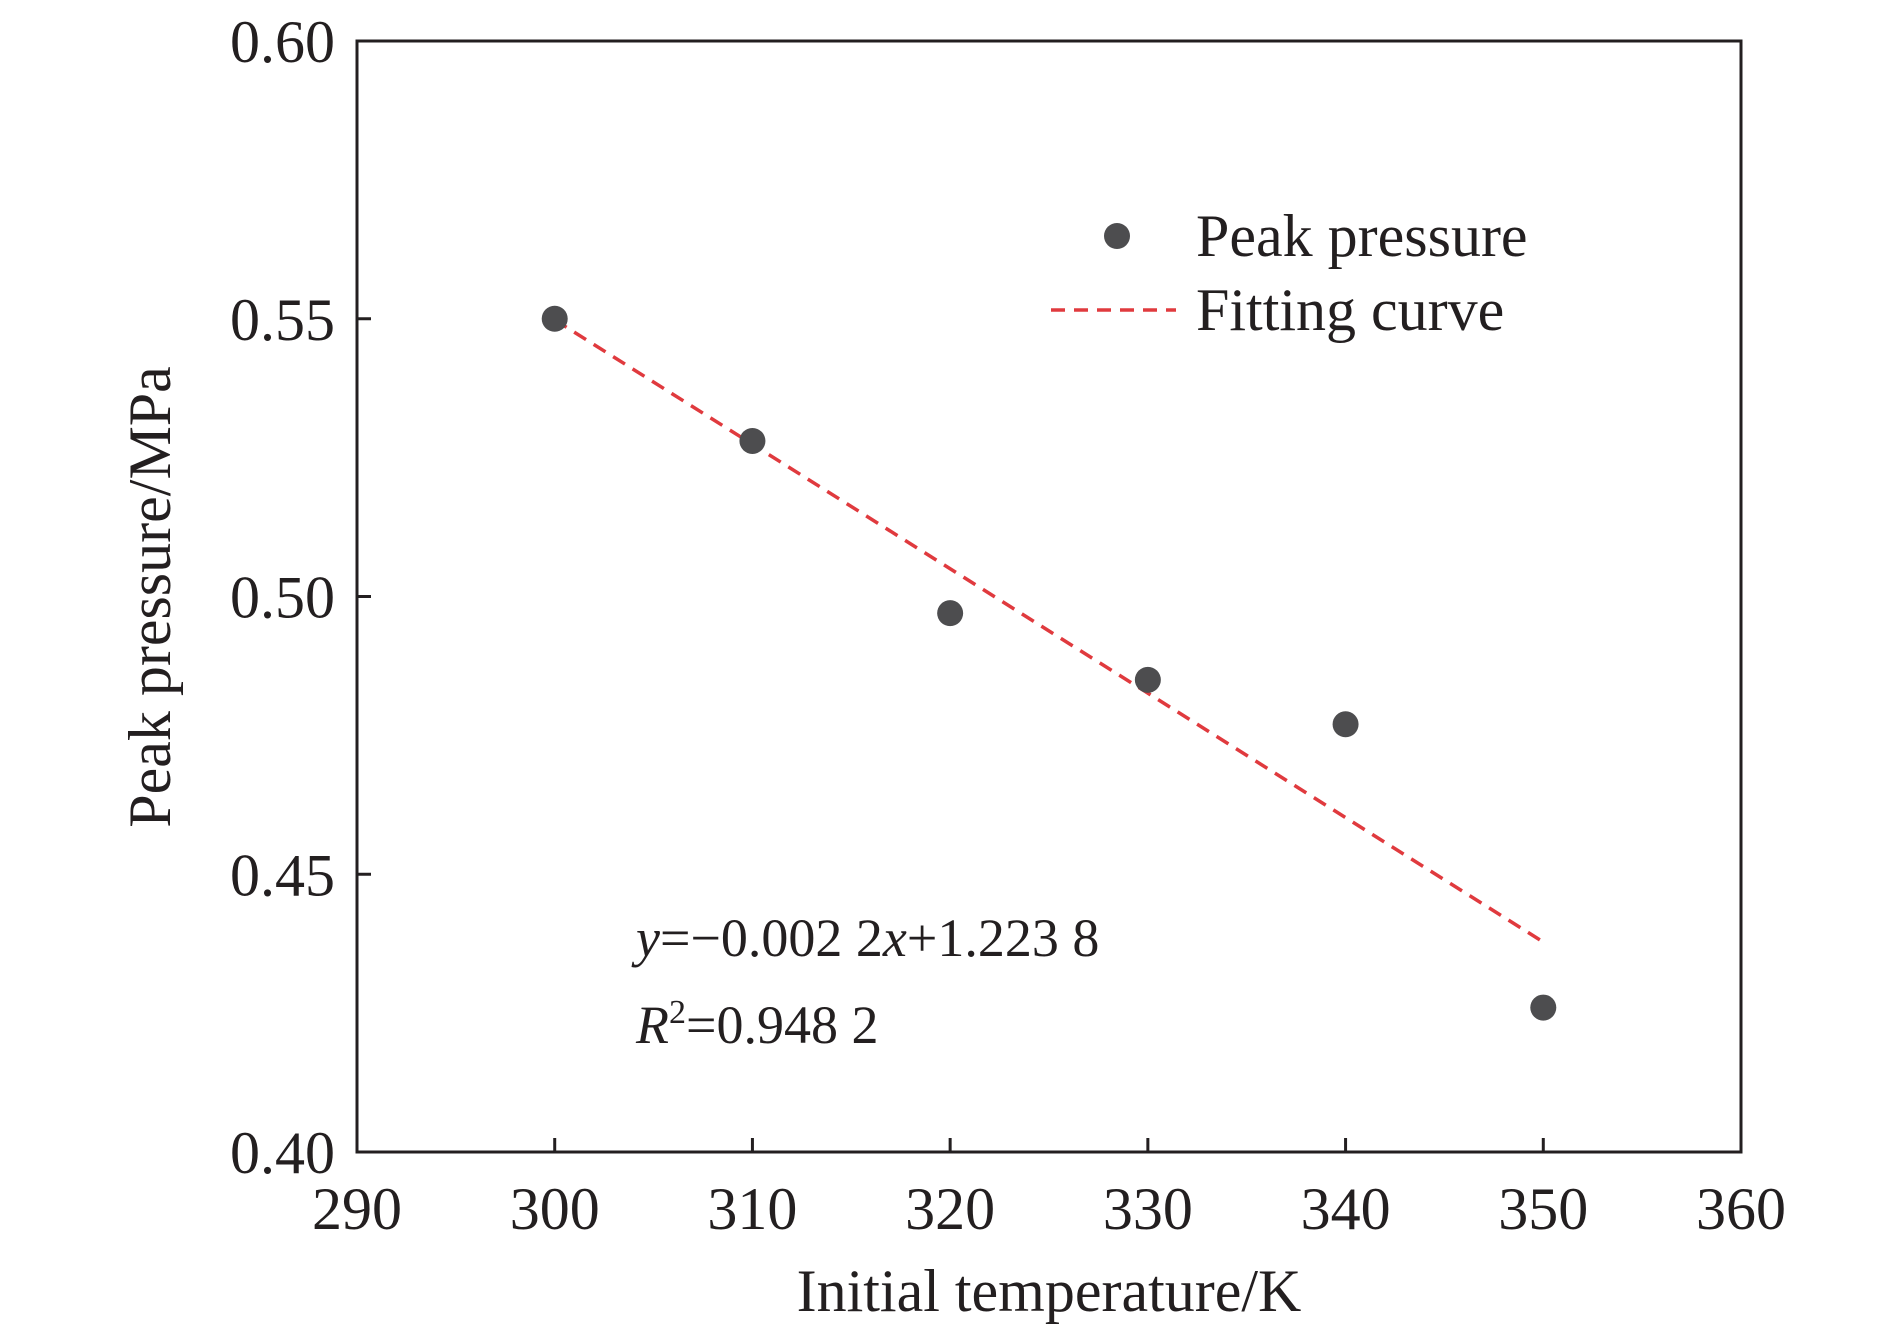 Image resolution: width=1890 pixels, height=1335 pixels. What do you see at coordinates (752, 1209) in the screenshot?
I see `x-tick-label: 310` at bounding box center [752, 1209].